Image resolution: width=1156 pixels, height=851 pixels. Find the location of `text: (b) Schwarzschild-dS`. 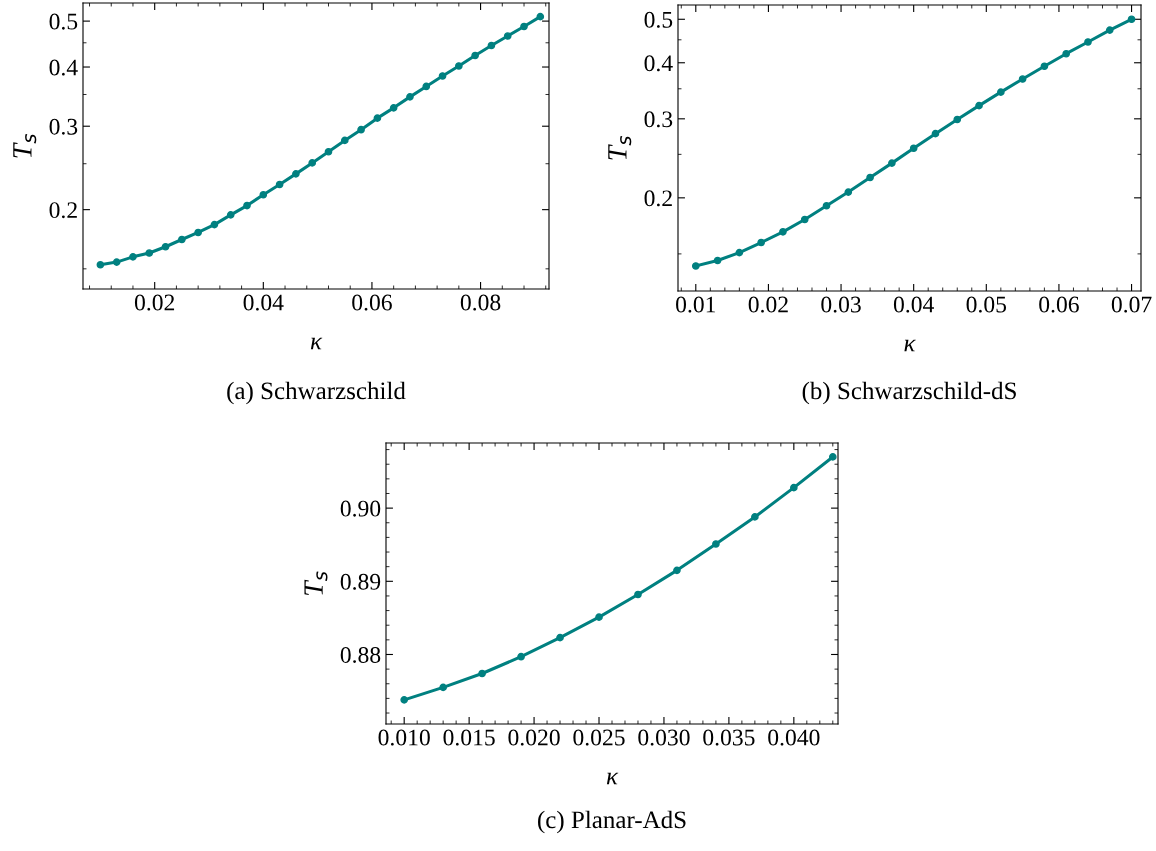

text: (b) Schwarzschild-dS is located at coordinates (909, 393).